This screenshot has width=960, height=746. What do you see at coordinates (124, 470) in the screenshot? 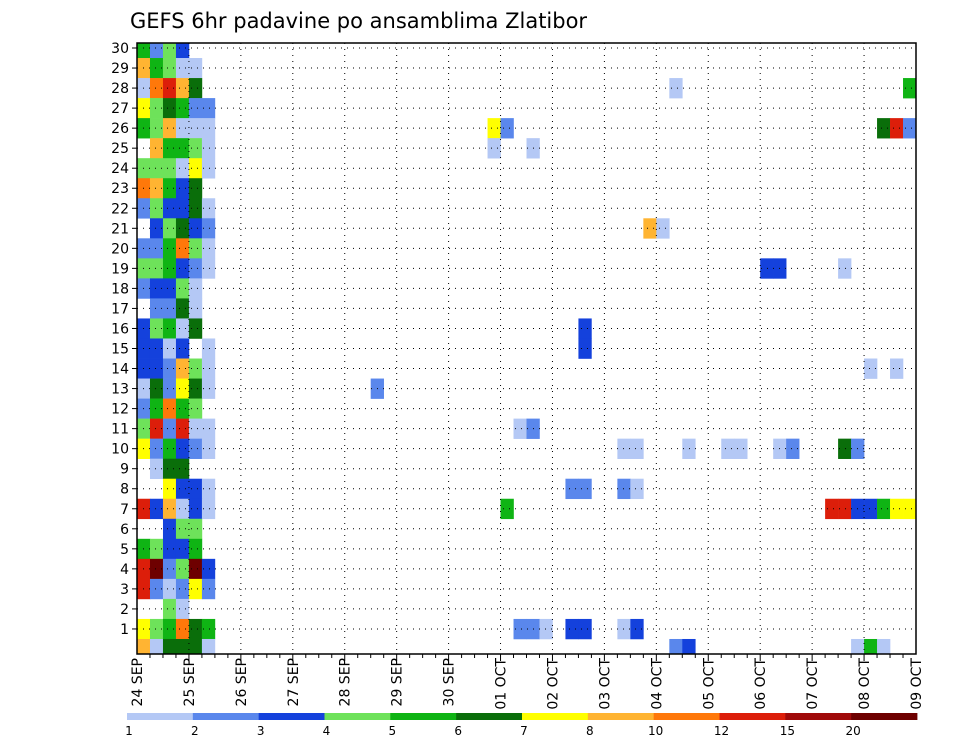
I see `y-tick-label: 9` at bounding box center [124, 470].